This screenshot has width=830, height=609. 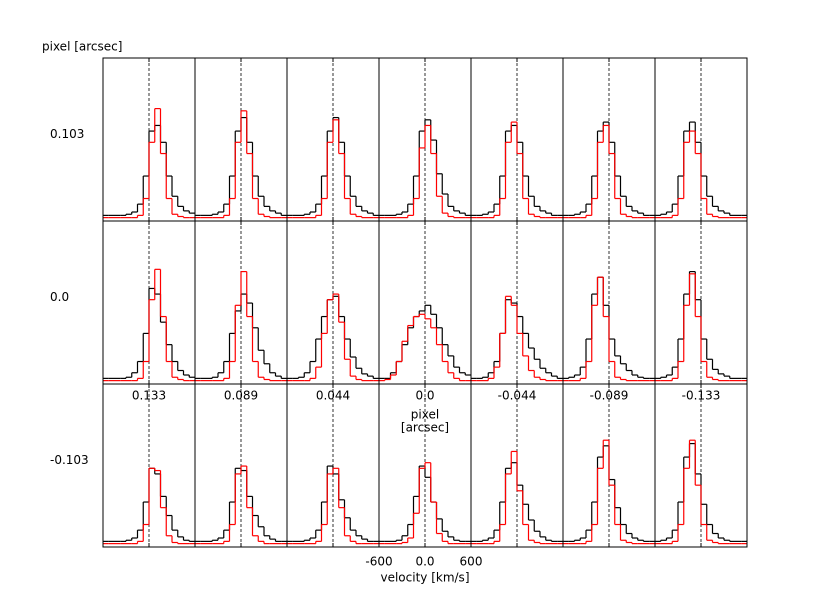 I want to click on row-label: 0.103, so click(x=67, y=134).